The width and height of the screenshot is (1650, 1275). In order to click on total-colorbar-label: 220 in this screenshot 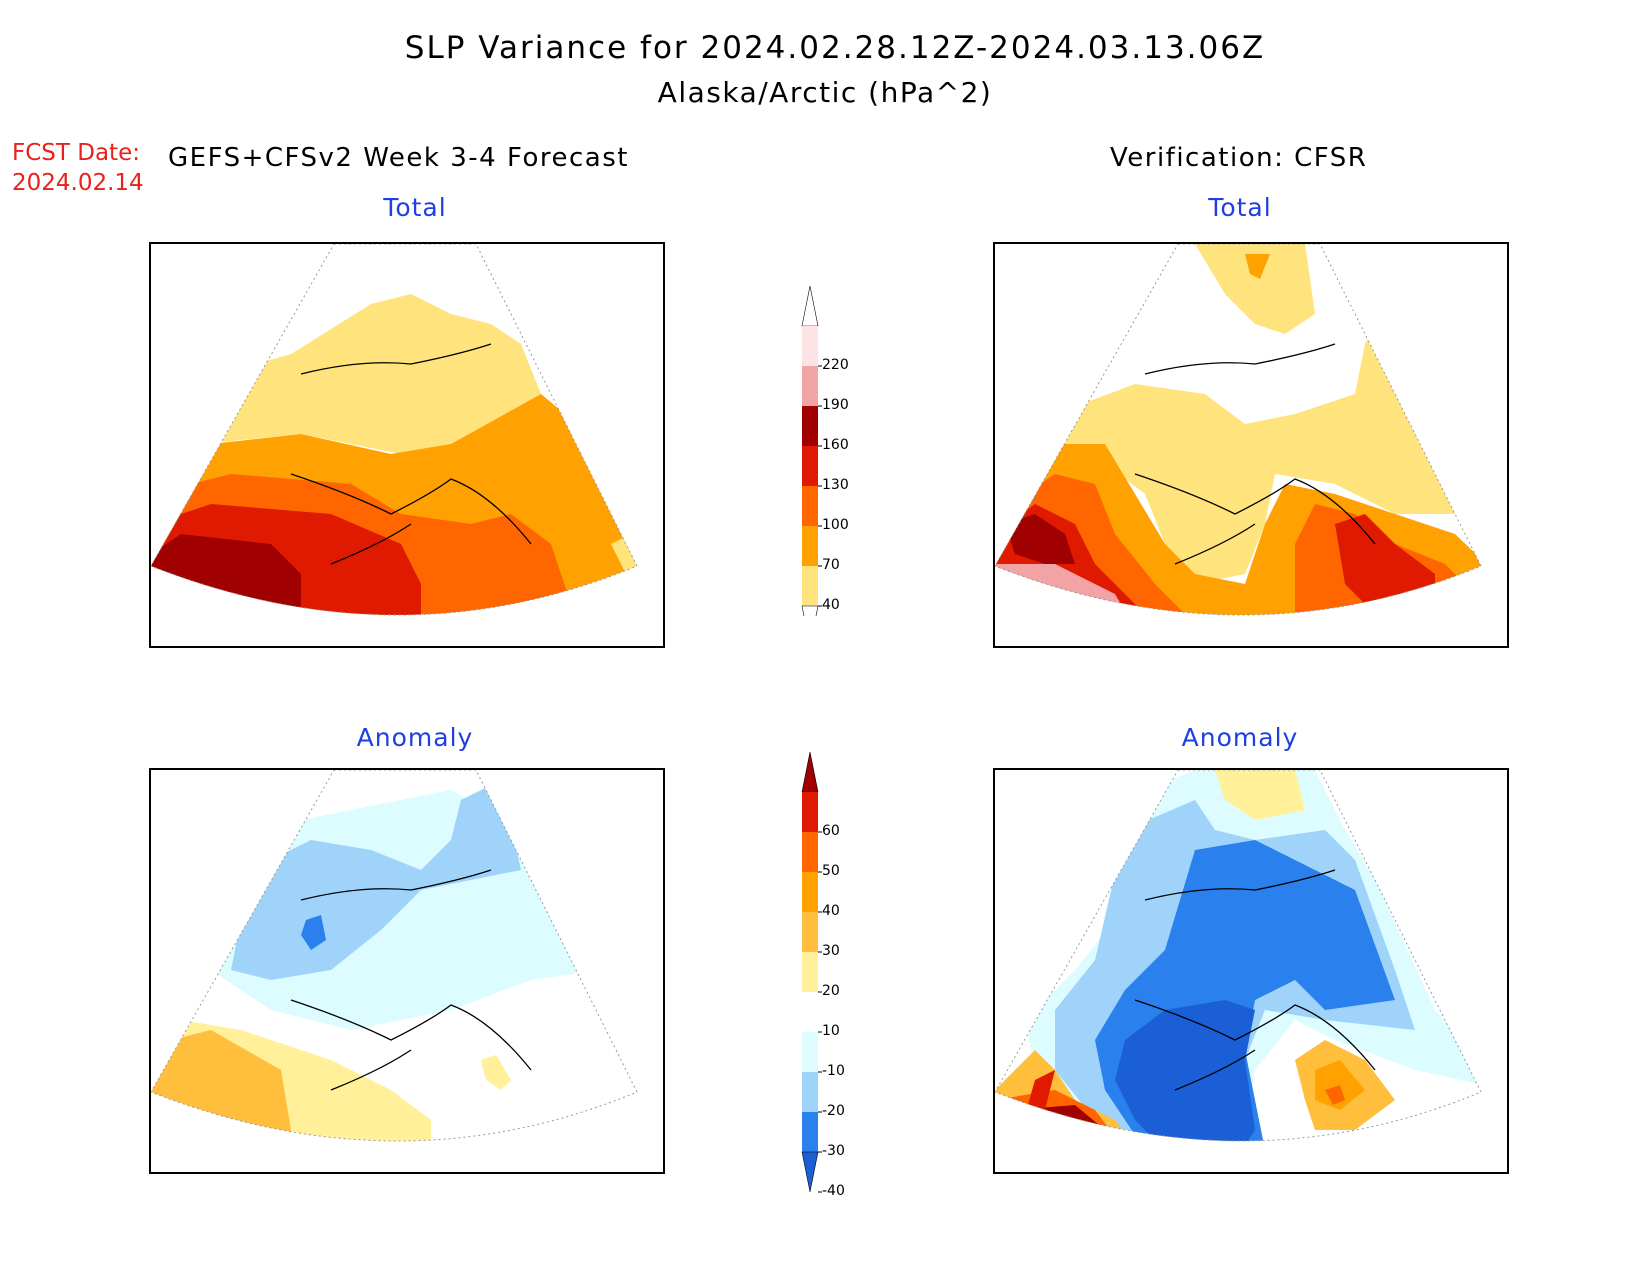, I will do `click(835, 365)`.